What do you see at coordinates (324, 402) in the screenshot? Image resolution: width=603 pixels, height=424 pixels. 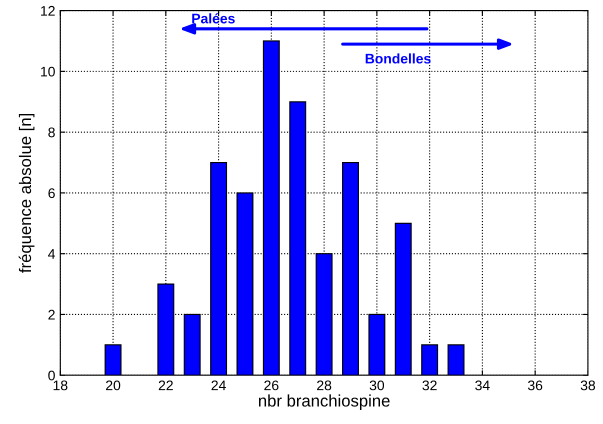 I see `x-axis-title: nbr branchiospine` at bounding box center [324, 402].